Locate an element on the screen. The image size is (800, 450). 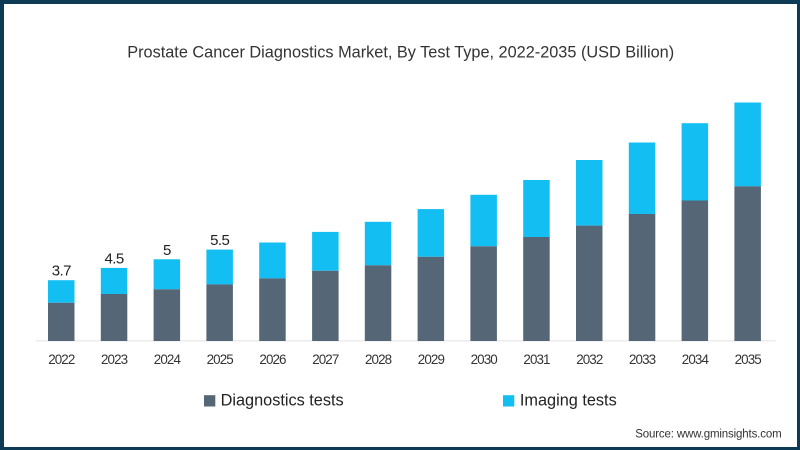
svg-text: 2026 is located at coordinates (272, 359).